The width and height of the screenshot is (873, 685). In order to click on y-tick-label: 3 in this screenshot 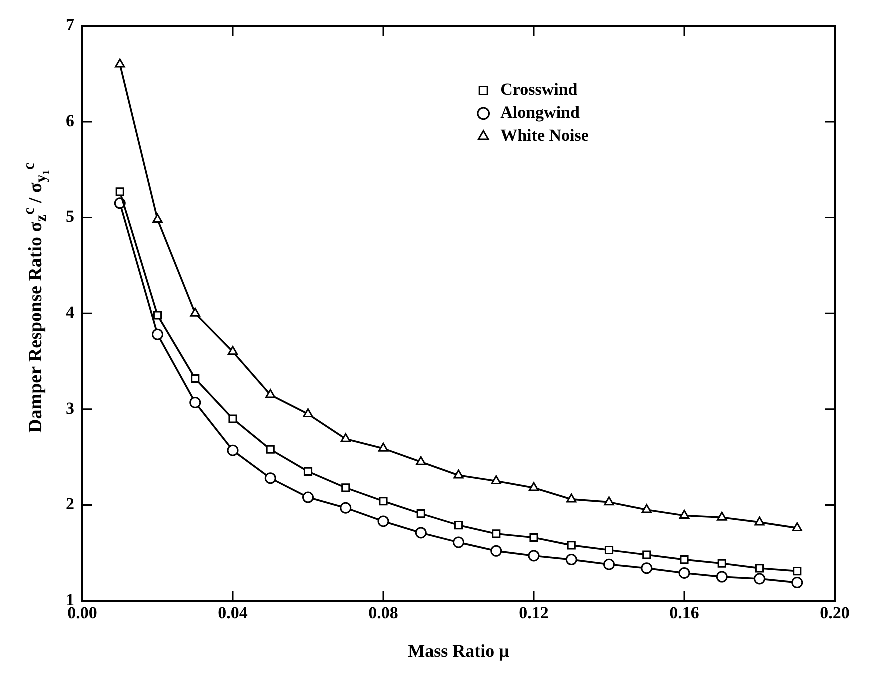, I will do `click(70, 408)`.